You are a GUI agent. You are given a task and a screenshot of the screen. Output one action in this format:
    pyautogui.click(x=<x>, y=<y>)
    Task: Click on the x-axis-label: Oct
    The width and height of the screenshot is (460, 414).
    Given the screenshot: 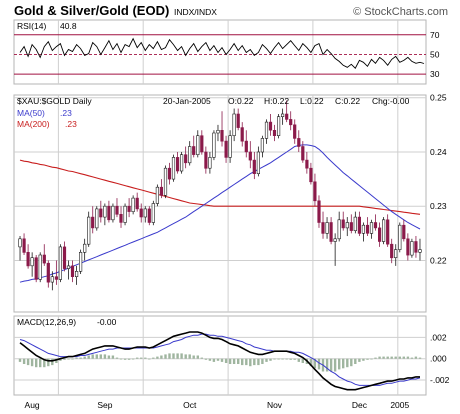 What is the action you would take?
    pyautogui.click(x=190, y=405)
    